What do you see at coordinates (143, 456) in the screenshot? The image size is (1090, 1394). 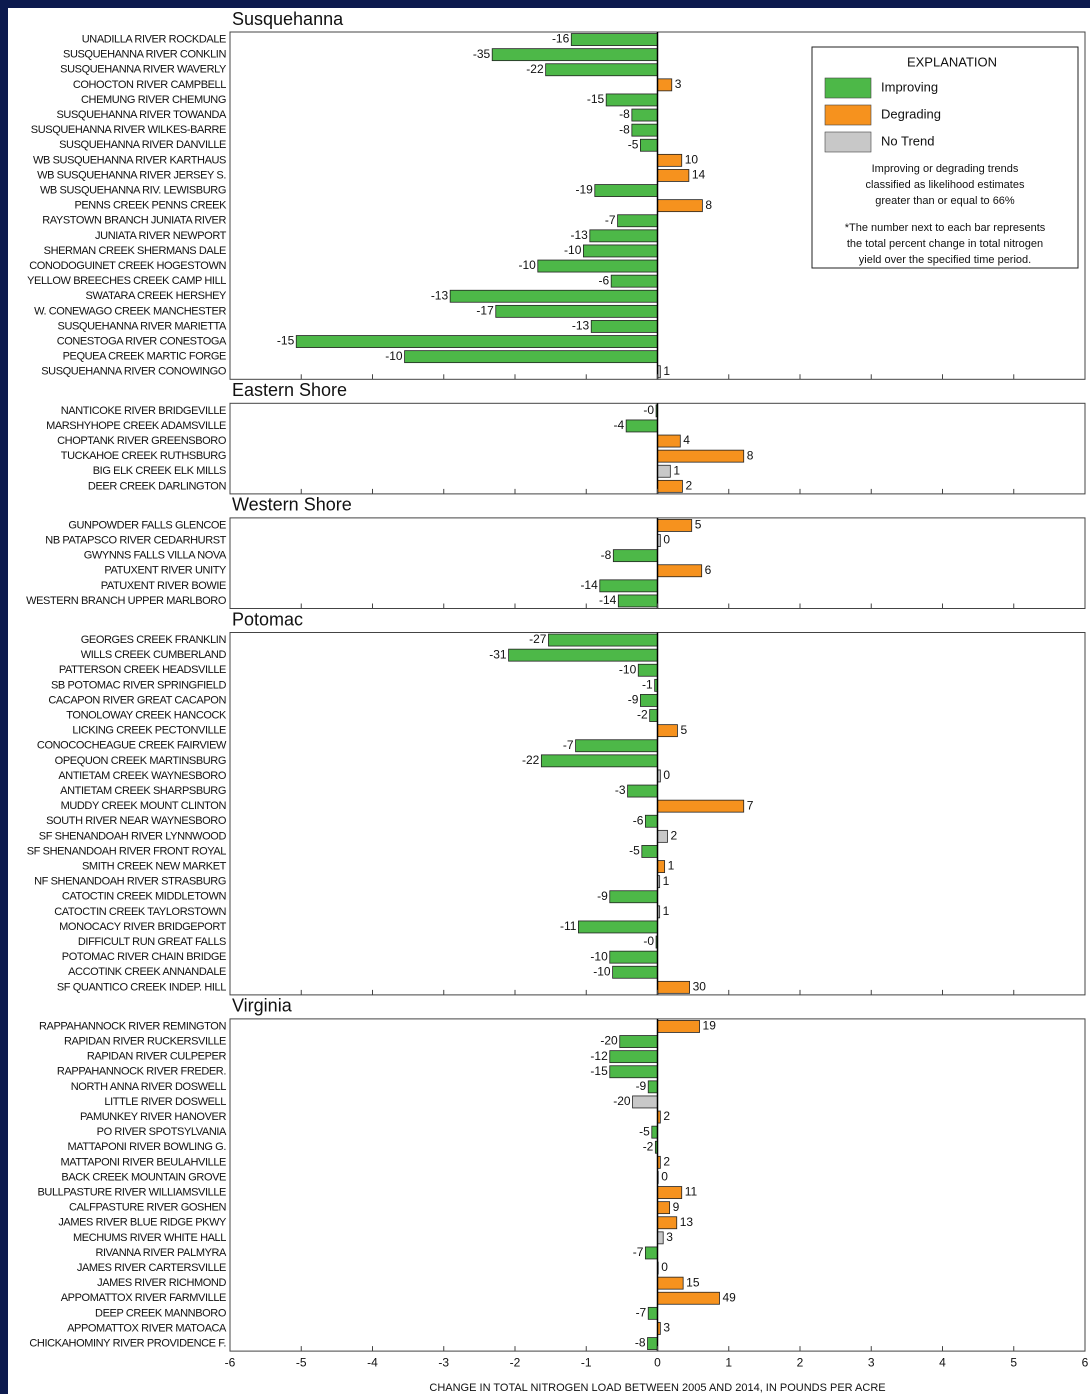 I see `category-label: TUCKAHOE CREEK RUTHSBURG` at bounding box center [143, 456].